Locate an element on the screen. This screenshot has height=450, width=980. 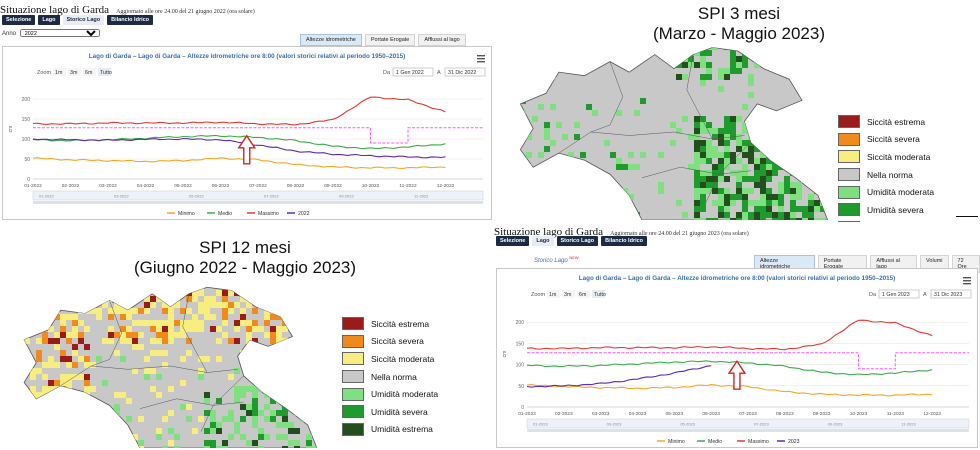
tab-storico-lago-2023: Storico Lago is located at coordinates (577, 241).